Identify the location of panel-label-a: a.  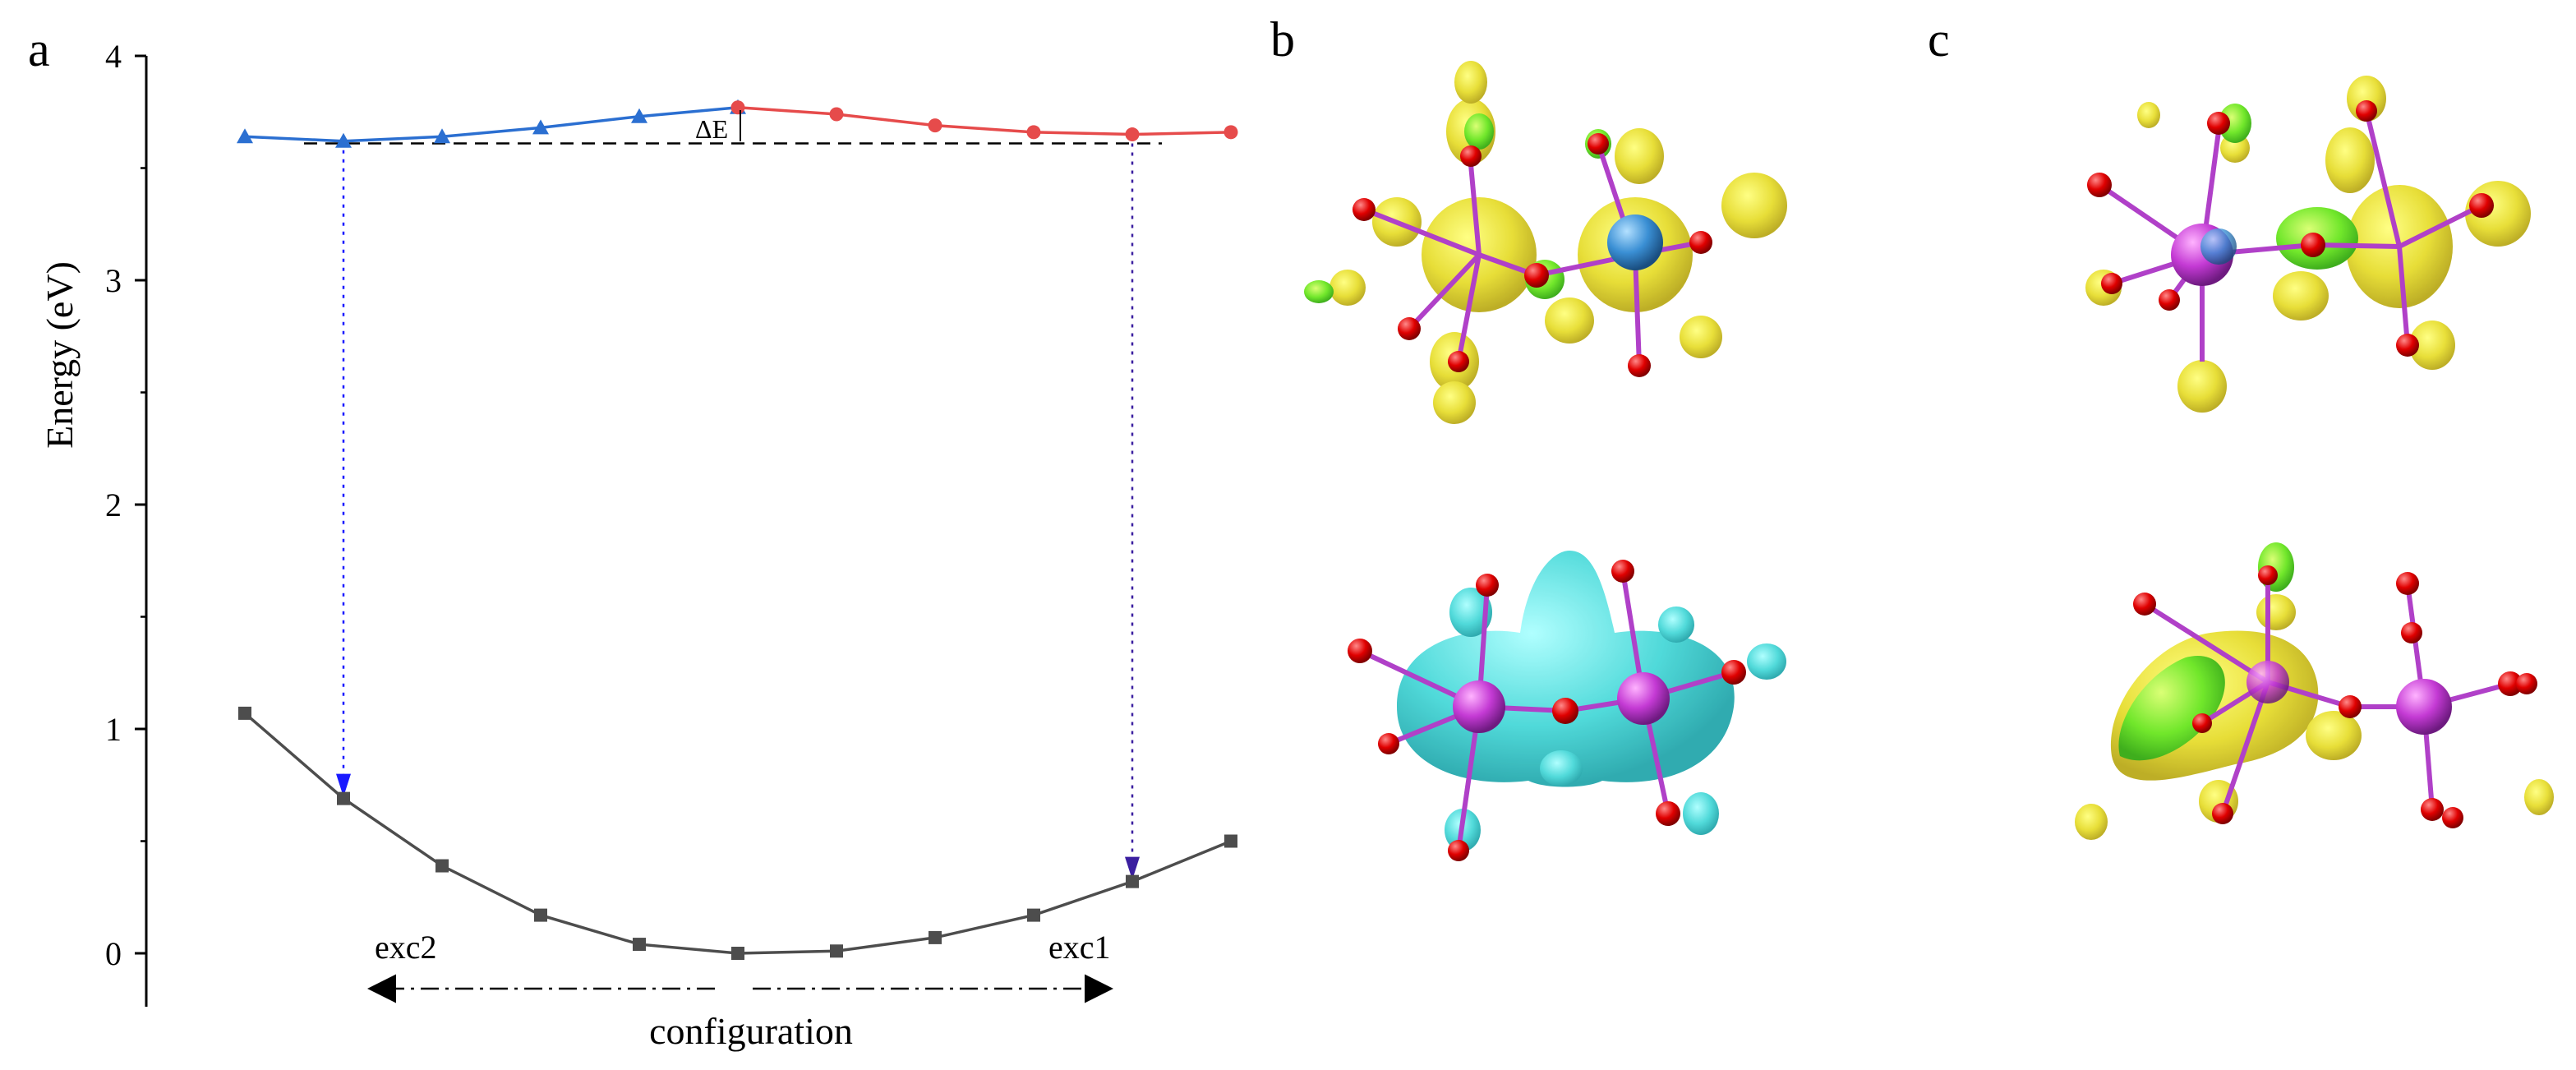
(39, 49).